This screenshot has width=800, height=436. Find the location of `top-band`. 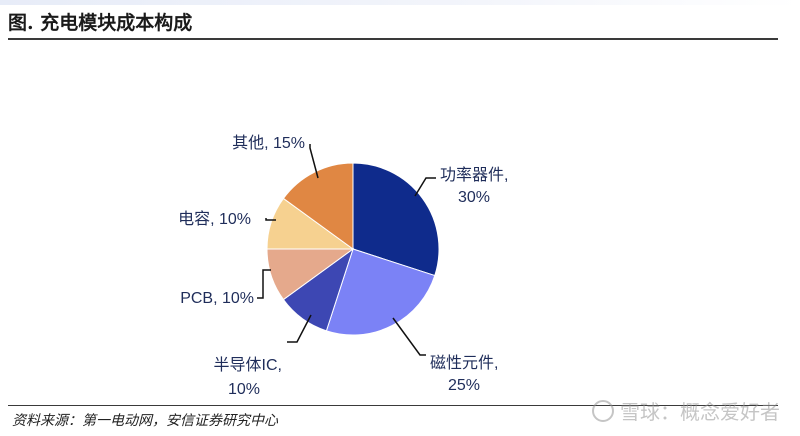

top-band is located at coordinates (400, 2).